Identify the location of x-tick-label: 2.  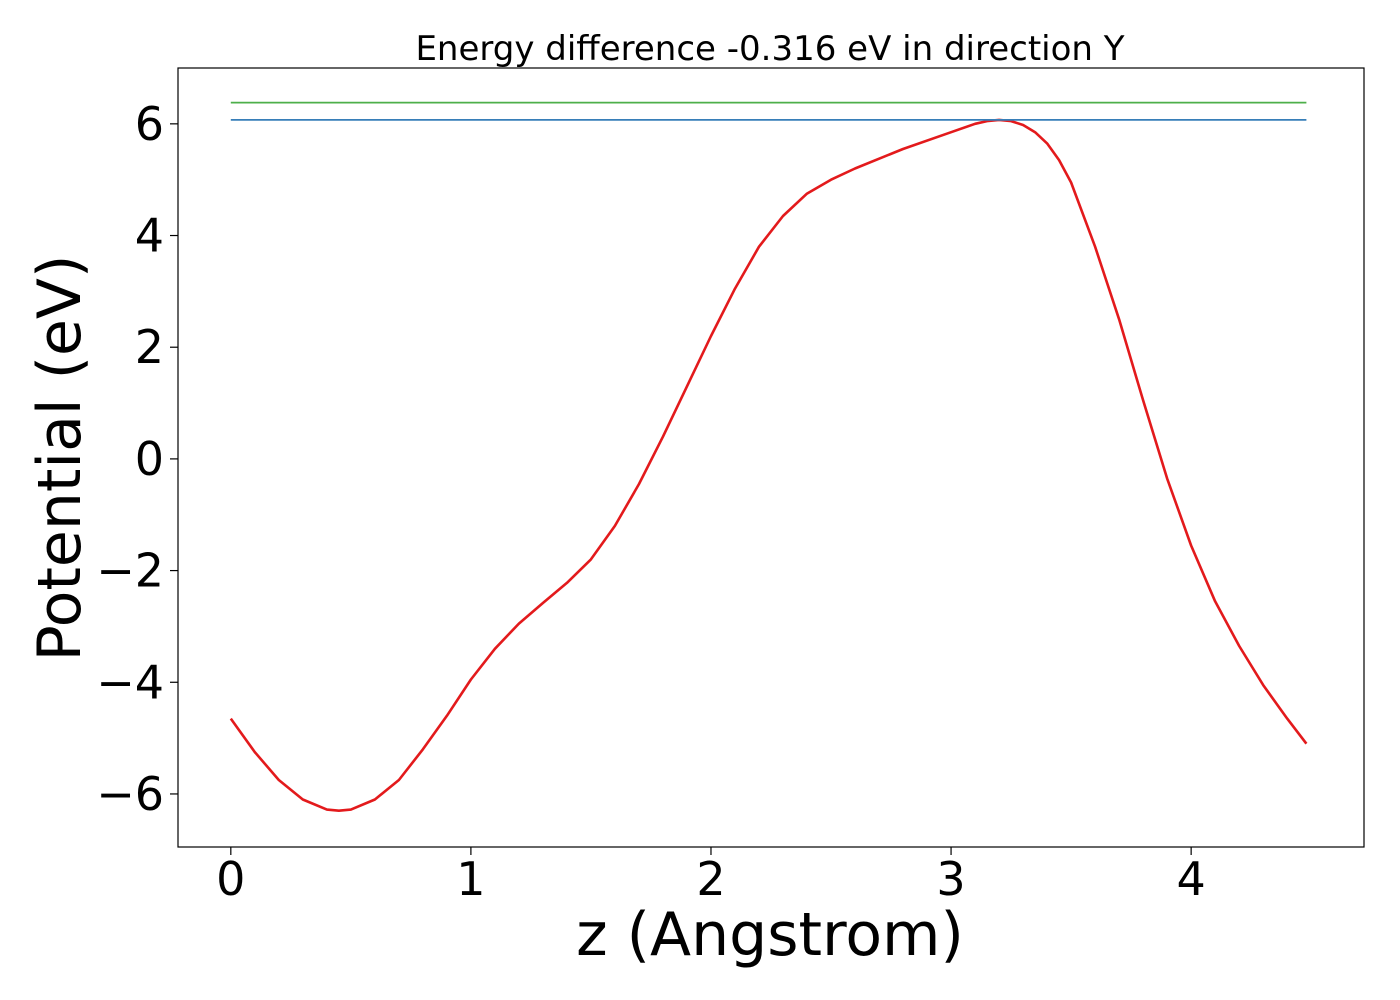
(710, 879).